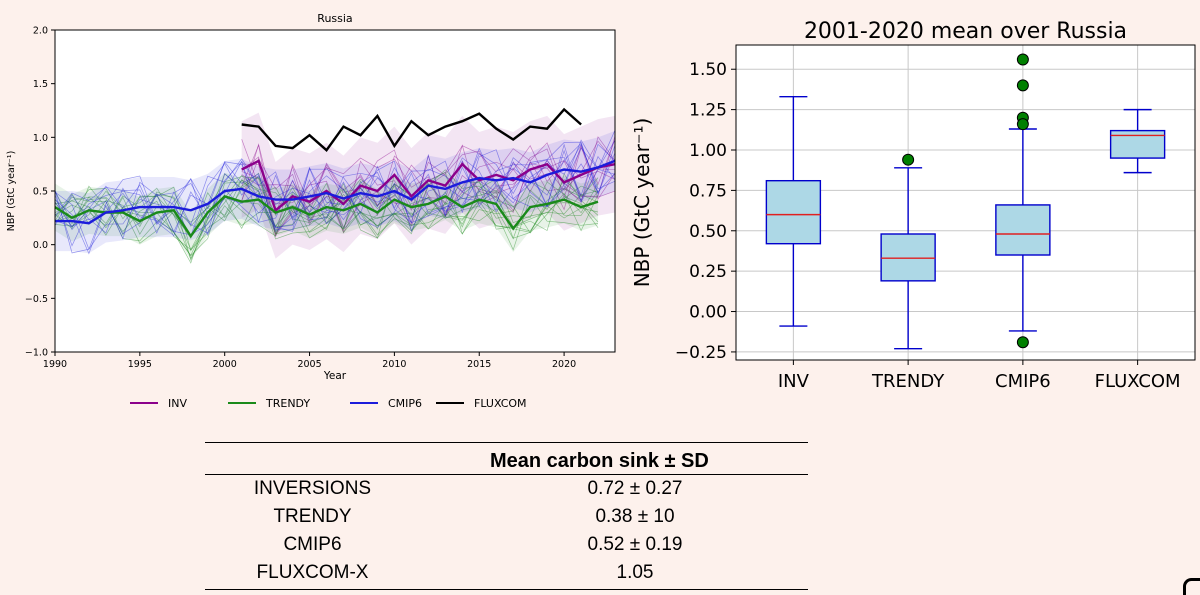 Image resolution: width=1200 pixels, height=595 pixels. Describe the element at coordinates (225, 364) in the screenshot. I see `x-tick-label: 2000` at that location.